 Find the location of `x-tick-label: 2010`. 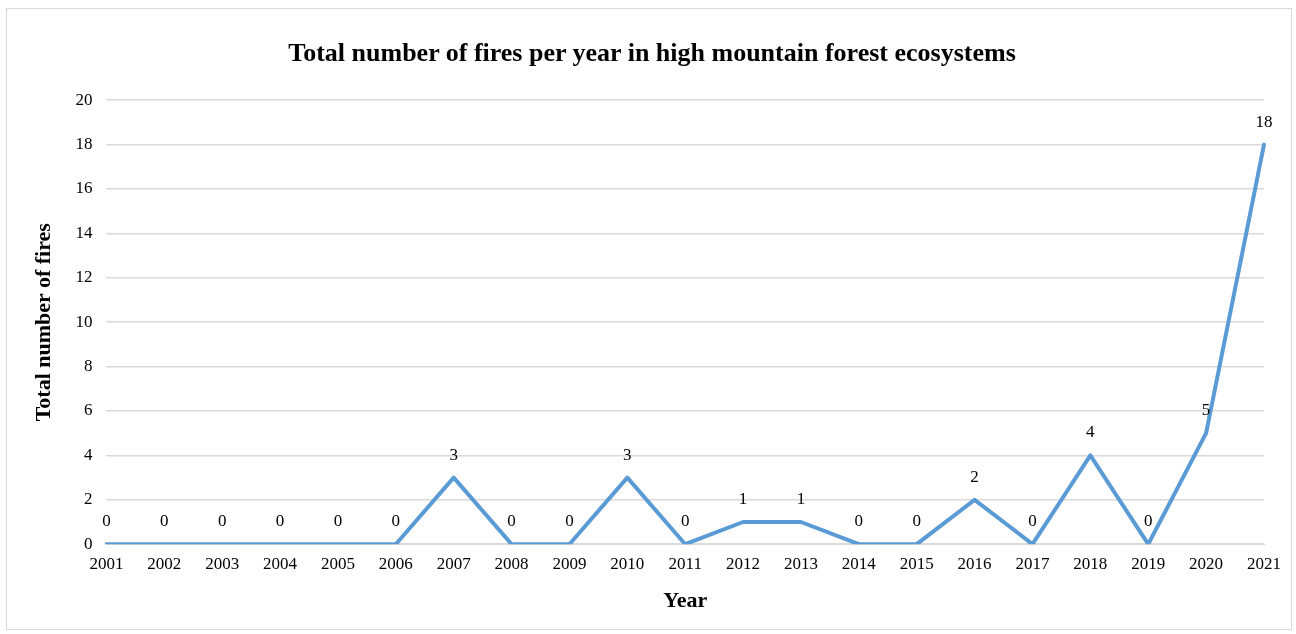

x-tick-label: 2010 is located at coordinates (627, 563).